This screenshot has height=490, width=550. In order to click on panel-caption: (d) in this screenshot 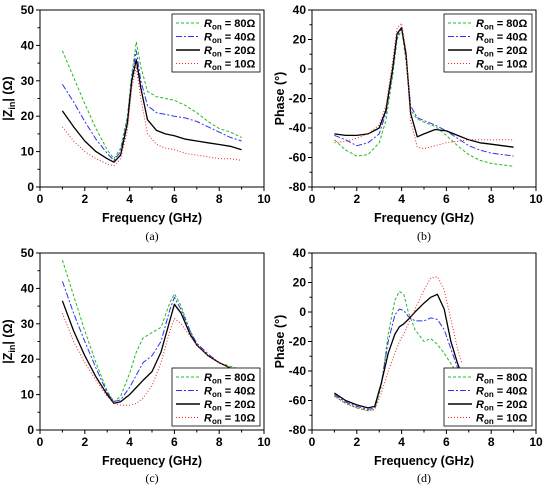, I will do `click(424, 478)`.